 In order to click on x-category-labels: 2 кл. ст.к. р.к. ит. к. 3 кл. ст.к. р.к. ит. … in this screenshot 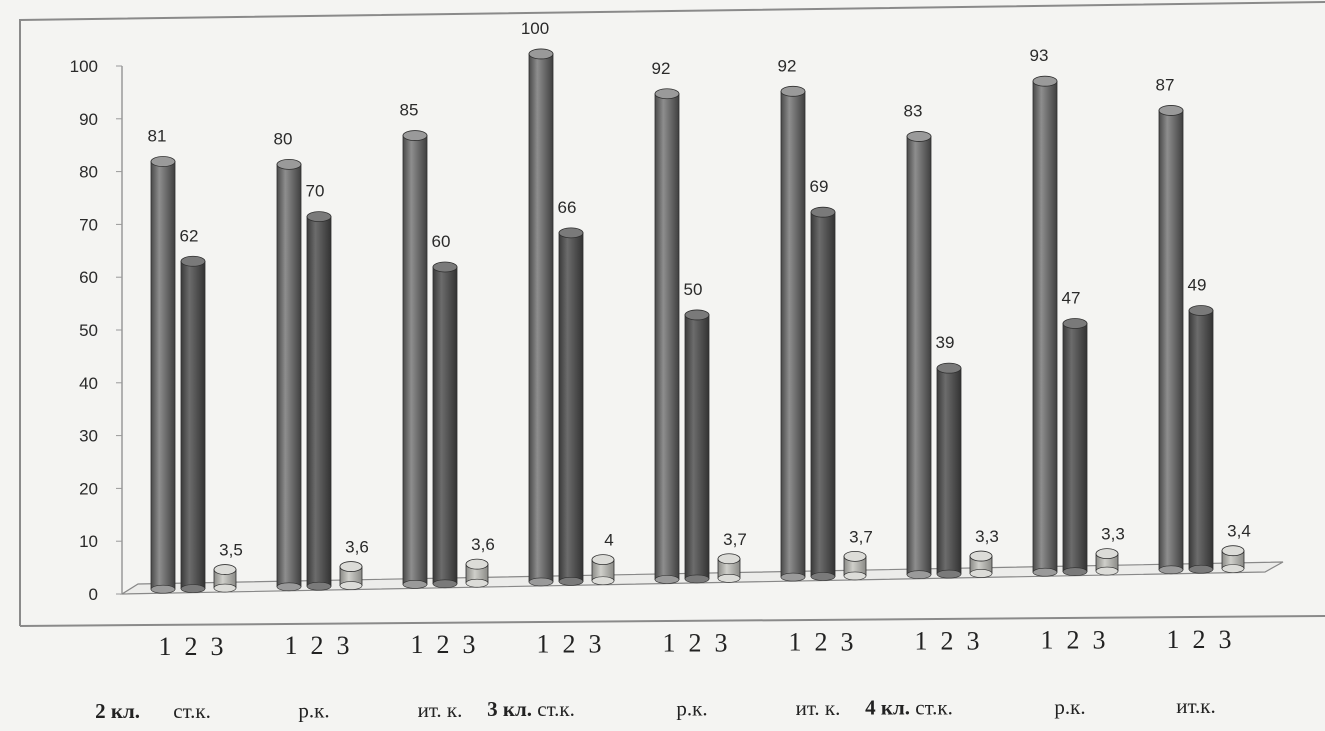, I will do `click(655, 708)`.